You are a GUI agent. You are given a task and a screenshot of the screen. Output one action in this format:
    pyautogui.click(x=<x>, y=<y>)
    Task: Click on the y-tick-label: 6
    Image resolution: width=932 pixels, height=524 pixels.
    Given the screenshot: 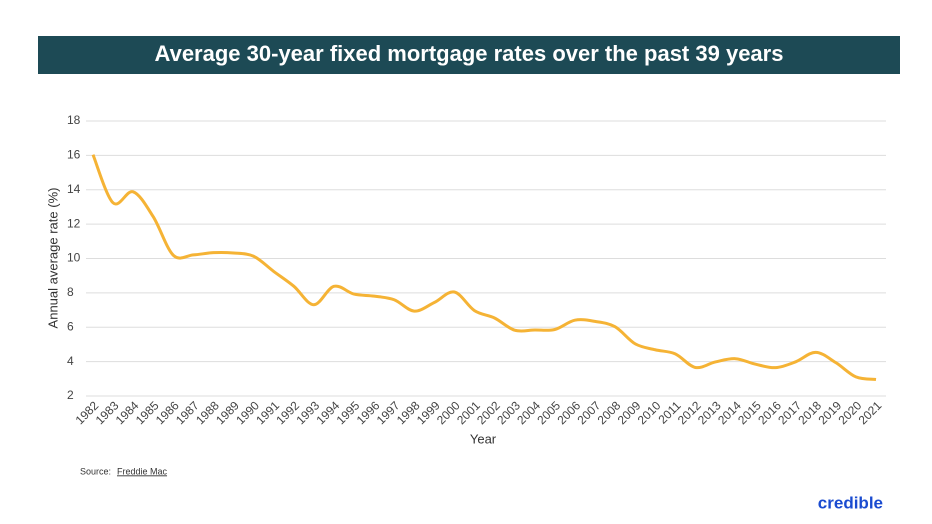 What is the action you would take?
    pyautogui.click(x=70, y=326)
    